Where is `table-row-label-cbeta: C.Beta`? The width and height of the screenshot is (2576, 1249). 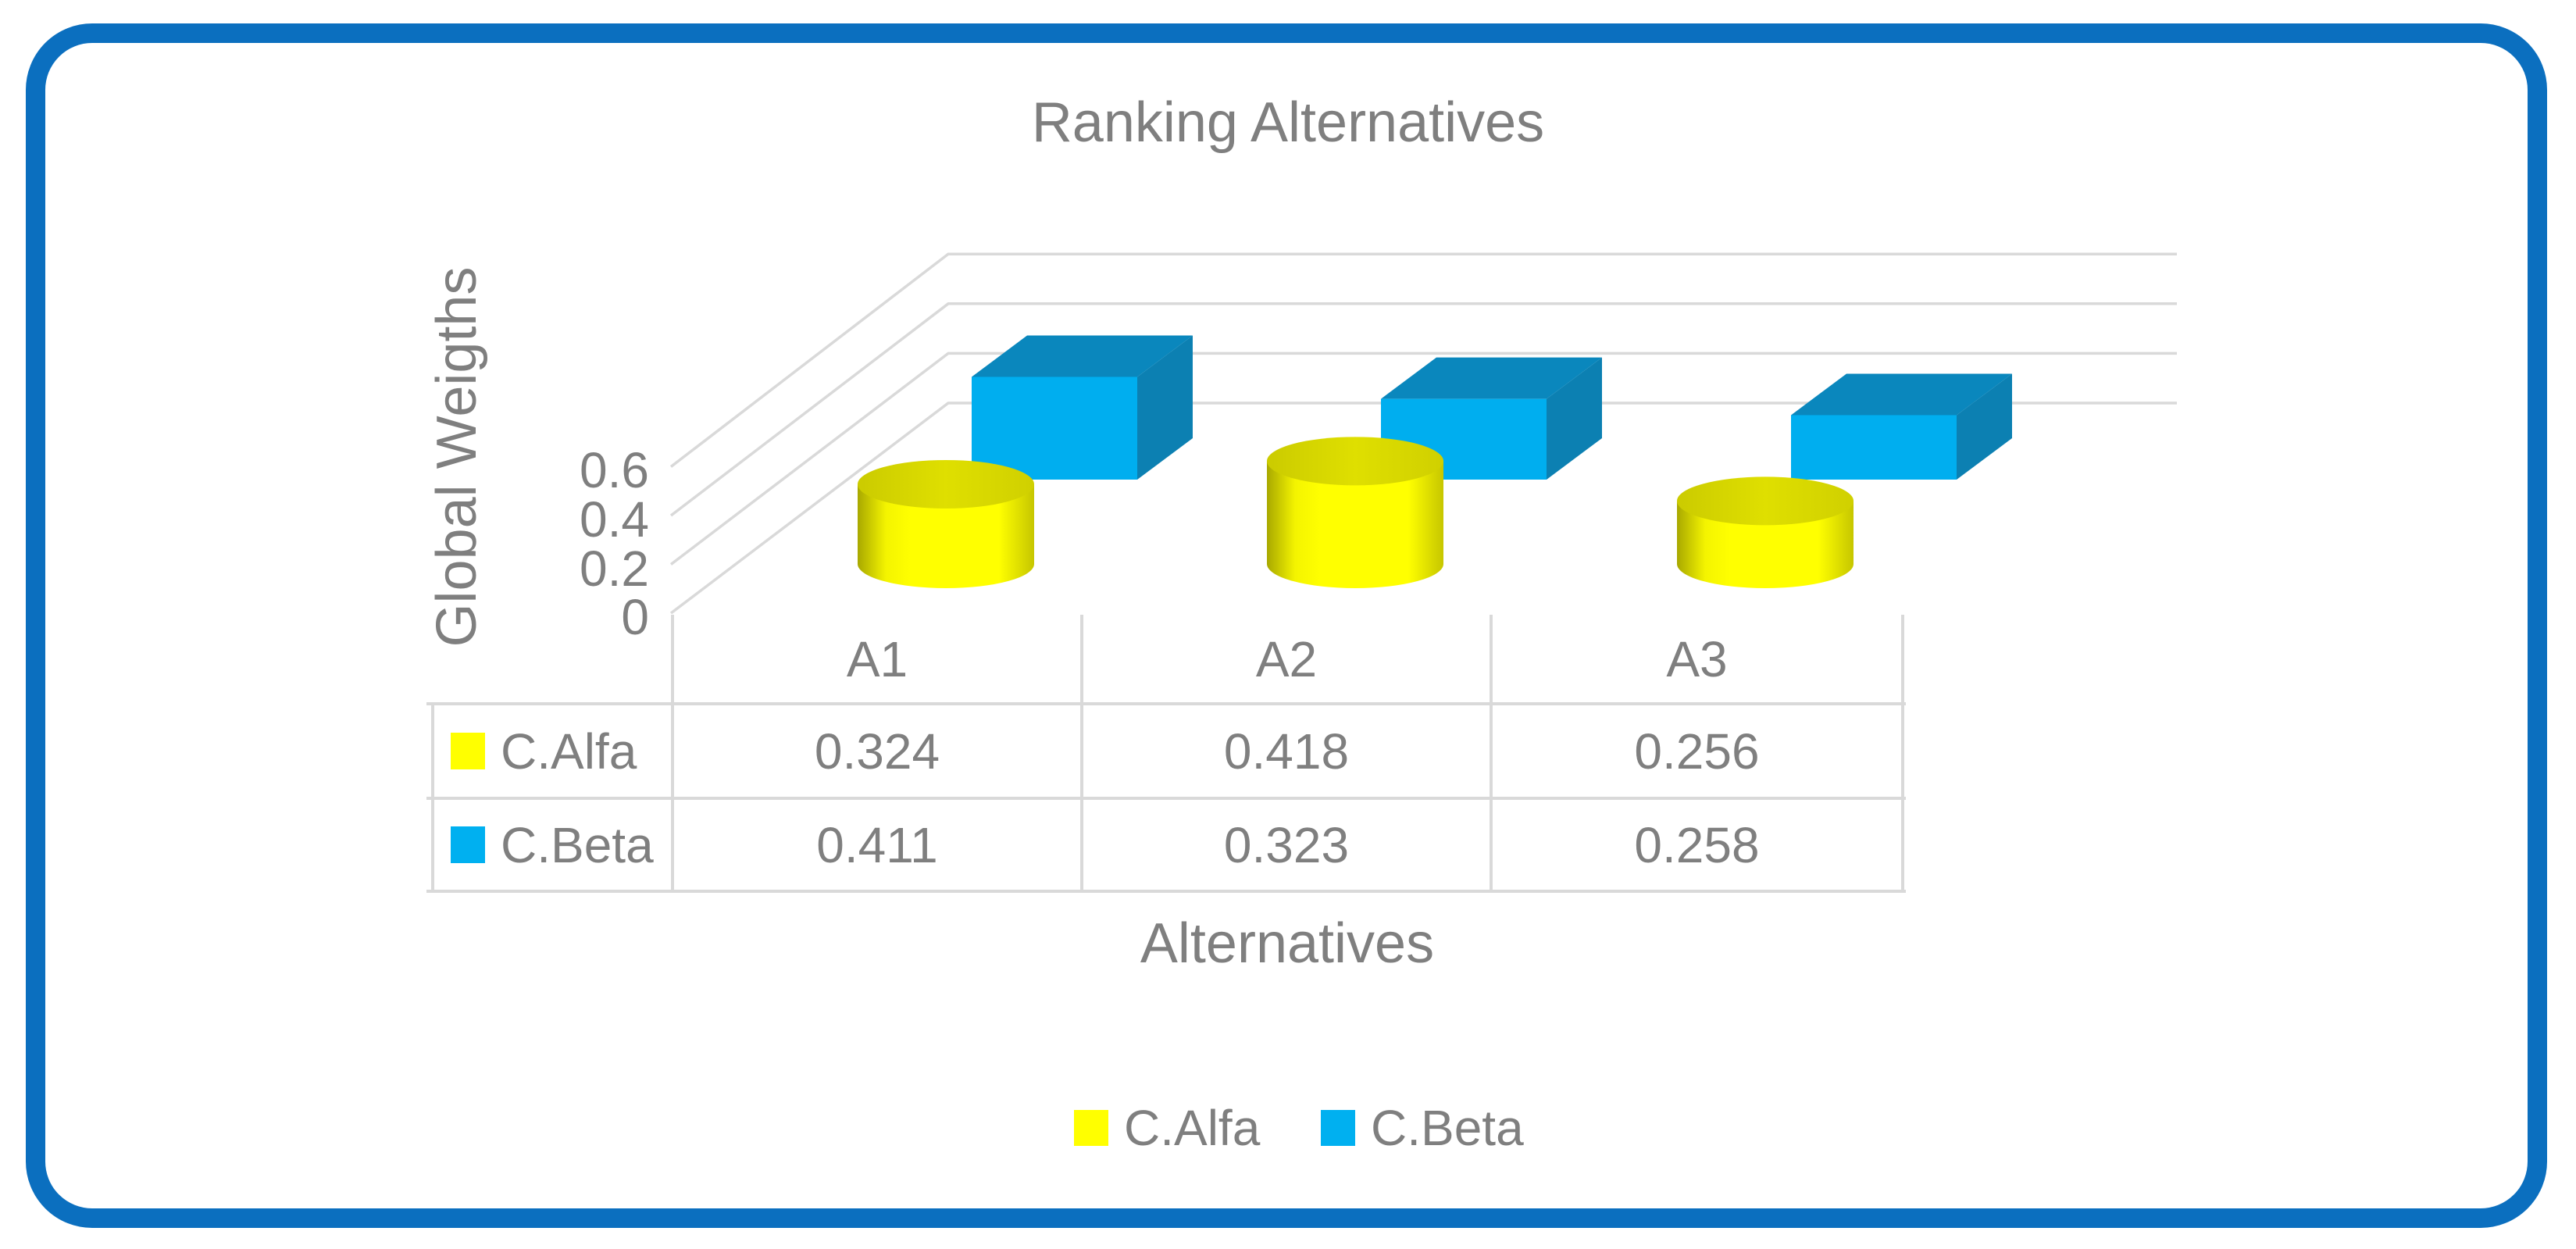 table-row-label-cbeta: C.Beta is located at coordinates (552, 844).